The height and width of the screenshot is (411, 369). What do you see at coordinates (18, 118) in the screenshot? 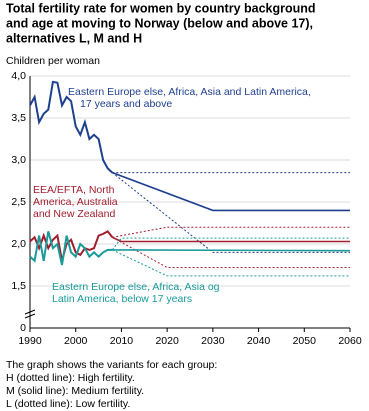
I see `y-tick-label: 3,5` at bounding box center [18, 118].